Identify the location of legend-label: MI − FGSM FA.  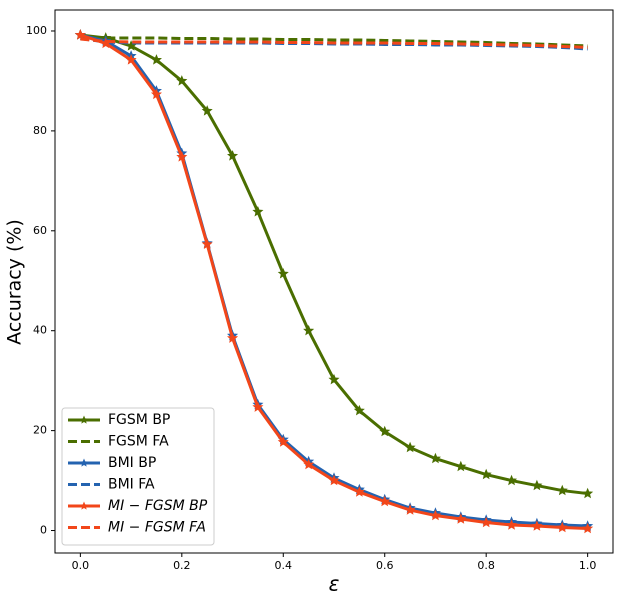
(157, 528).